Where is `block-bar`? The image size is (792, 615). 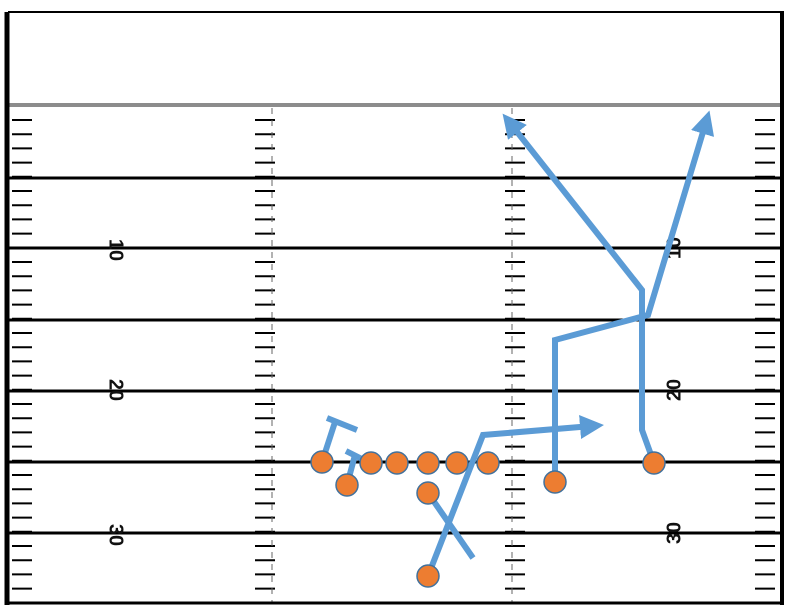
block-bar is located at coordinates (342, 424).